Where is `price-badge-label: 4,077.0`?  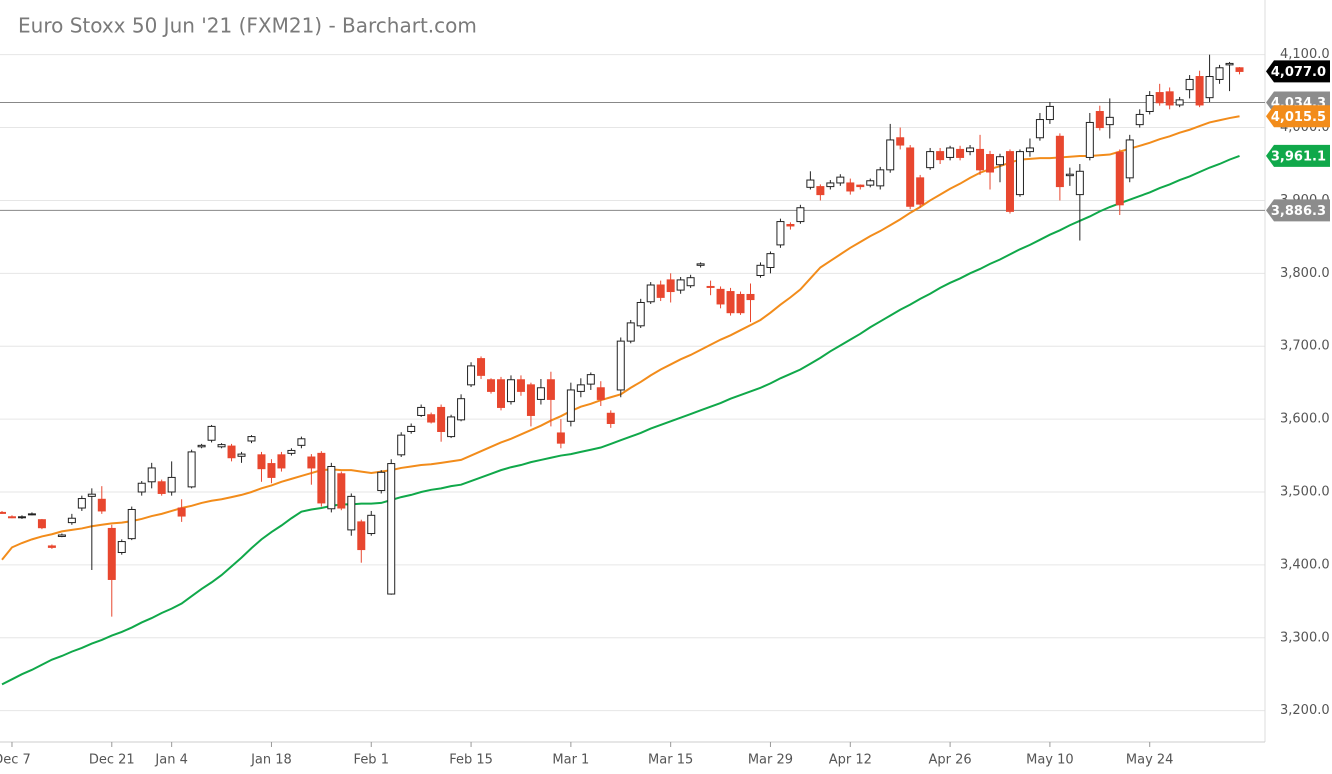 price-badge-label: 4,077.0 is located at coordinates (1298, 72).